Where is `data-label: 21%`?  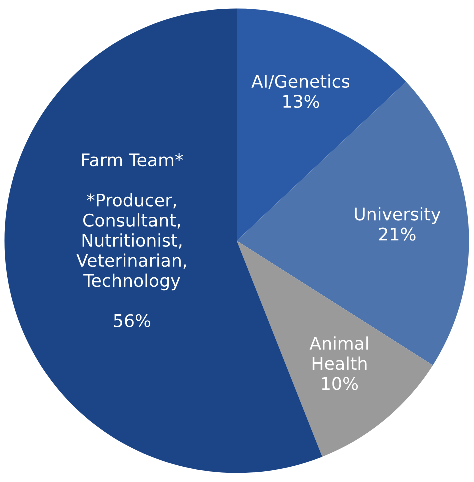
data-label: 21% is located at coordinates (397, 234).